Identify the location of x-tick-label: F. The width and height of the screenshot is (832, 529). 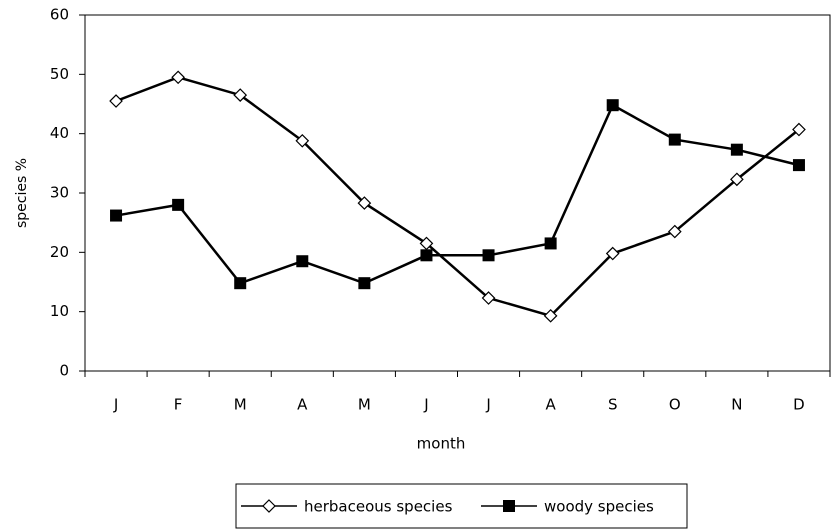
(178, 405).